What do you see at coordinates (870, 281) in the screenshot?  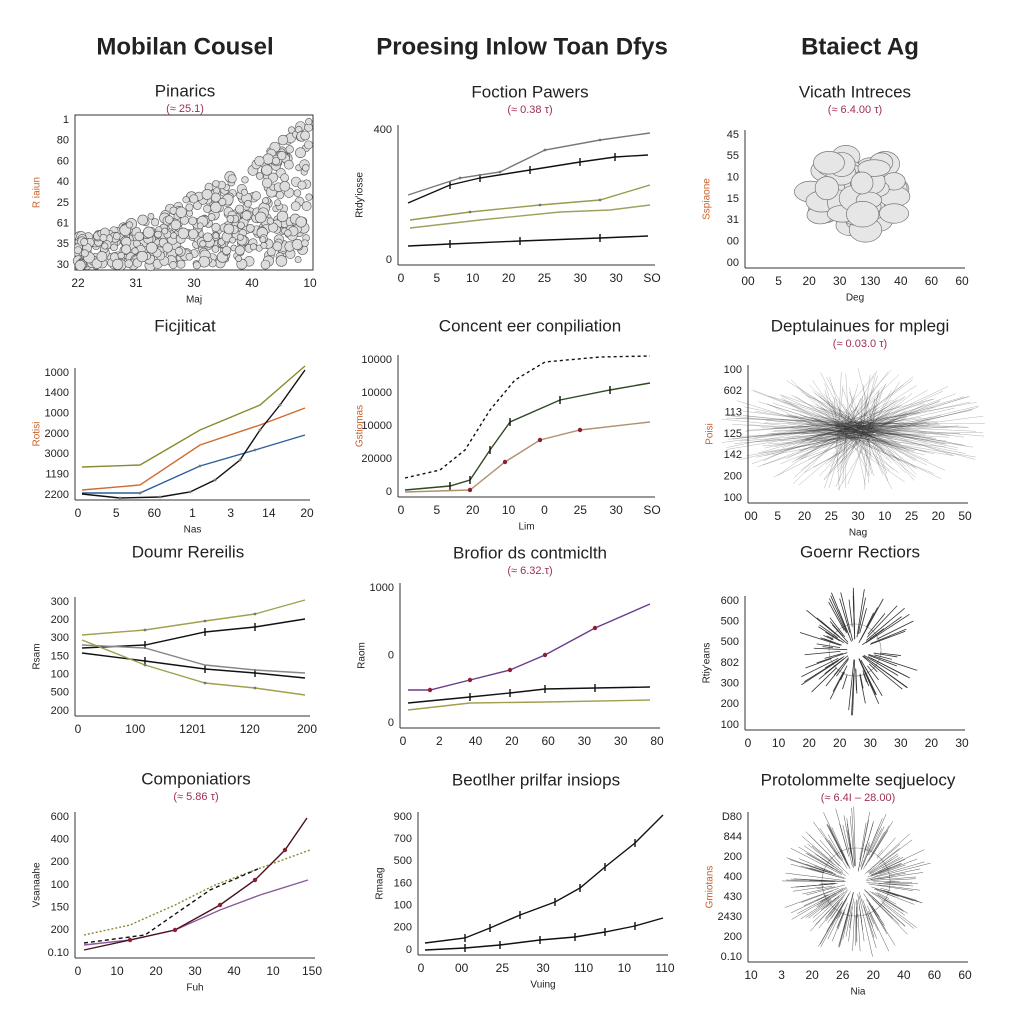 I see `x-tick-label: 130` at bounding box center [870, 281].